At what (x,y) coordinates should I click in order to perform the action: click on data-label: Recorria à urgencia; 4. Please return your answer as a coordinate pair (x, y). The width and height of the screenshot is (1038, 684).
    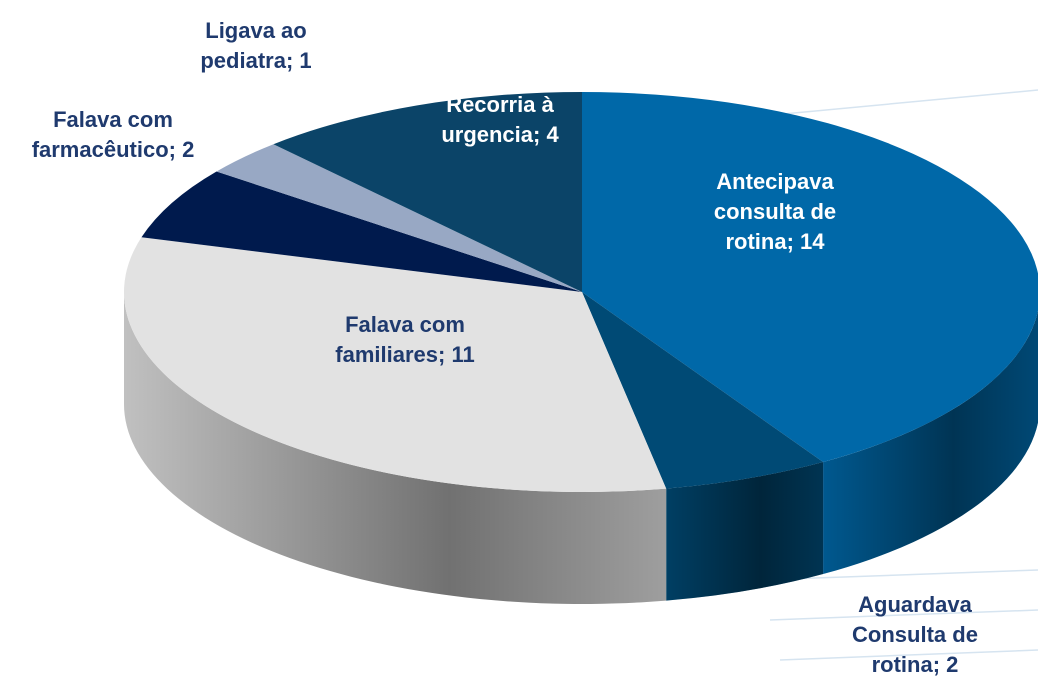
    Looking at the image, I should click on (500, 119).